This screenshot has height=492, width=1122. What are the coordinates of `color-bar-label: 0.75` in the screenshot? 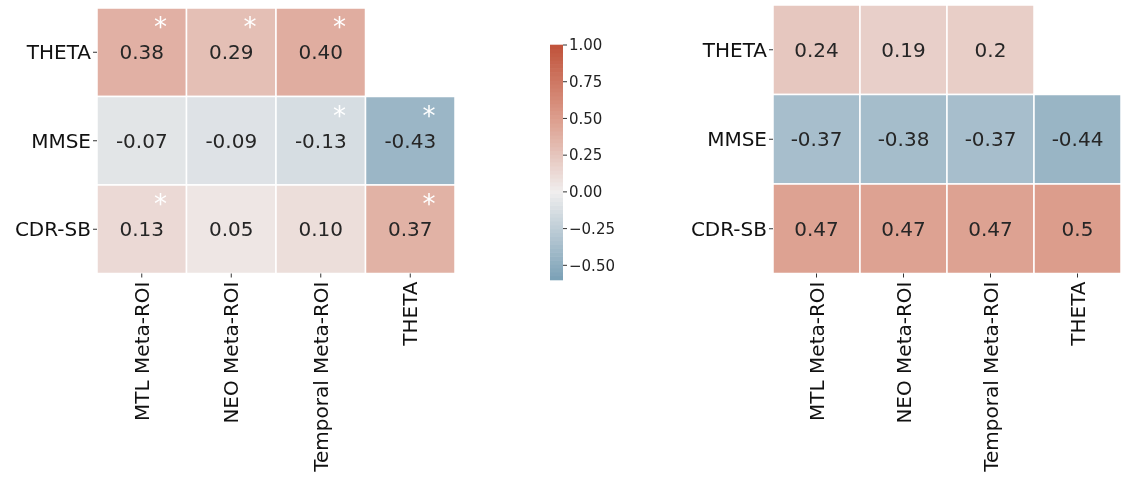 It's located at (586, 81).